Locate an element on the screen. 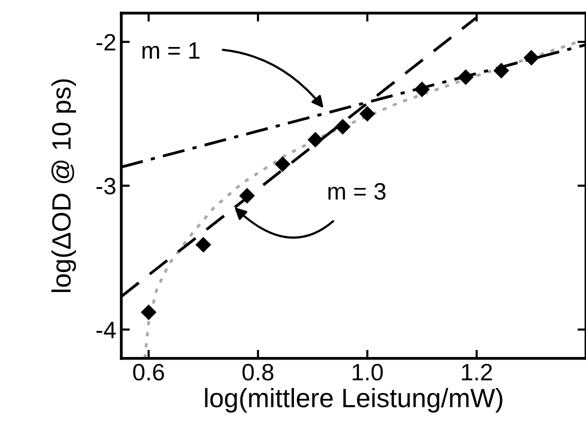  x-tick-label: 1.2 is located at coordinates (477, 372).